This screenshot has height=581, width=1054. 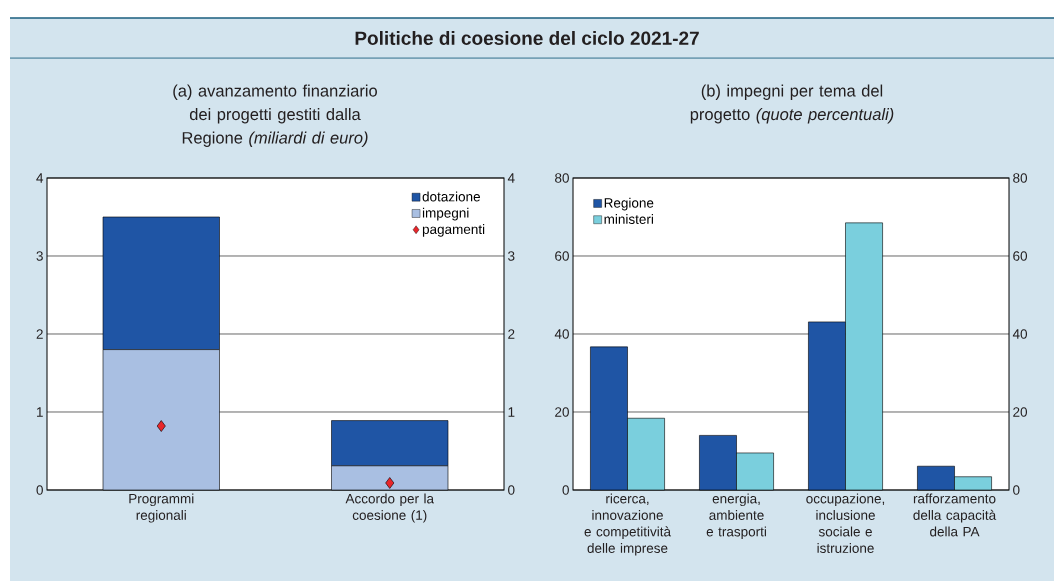 What do you see at coordinates (161, 508) in the screenshot?
I see `x-tick-label: Programmi regionali` at bounding box center [161, 508].